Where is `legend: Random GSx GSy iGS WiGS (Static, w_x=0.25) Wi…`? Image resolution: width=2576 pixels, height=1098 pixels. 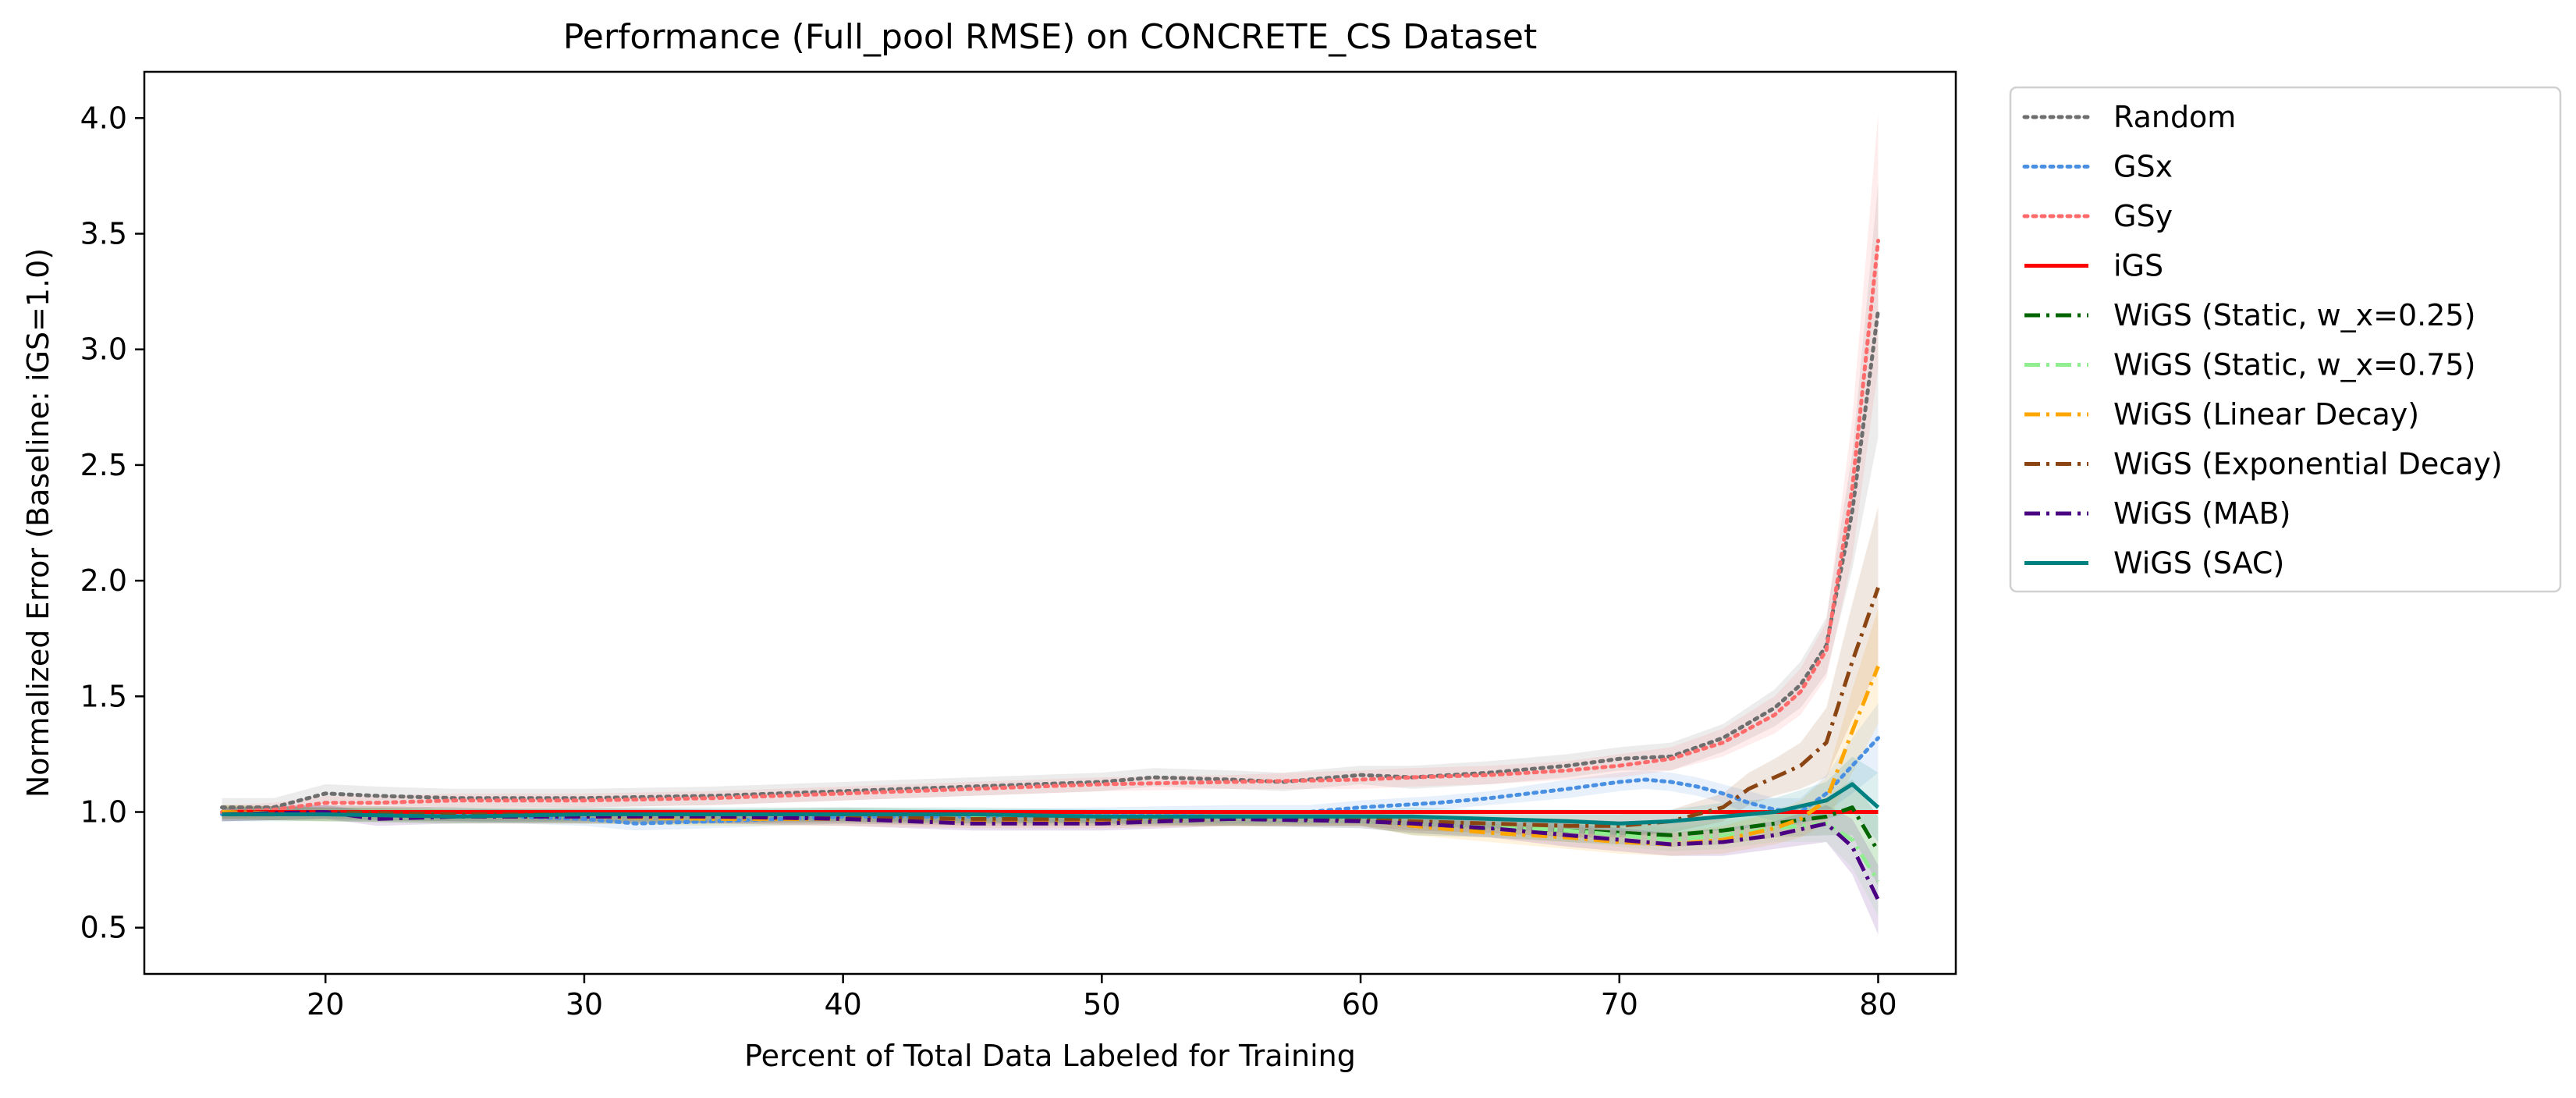
legend: Random GSx GSy iGS WiGS (Static, w_x=0.25) Wi… is located at coordinates (2285, 339).